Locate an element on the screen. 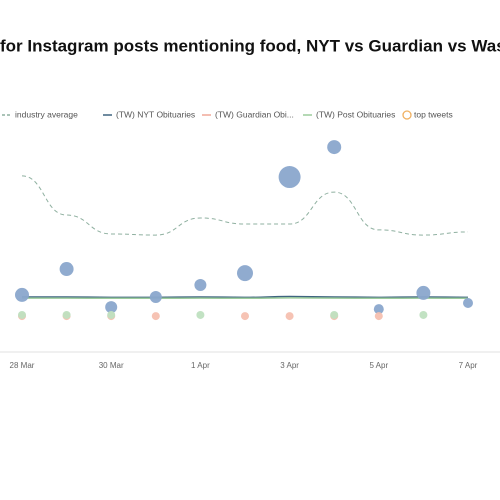  x-tick-label: 3 Apr is located at coordinates (289, 365).